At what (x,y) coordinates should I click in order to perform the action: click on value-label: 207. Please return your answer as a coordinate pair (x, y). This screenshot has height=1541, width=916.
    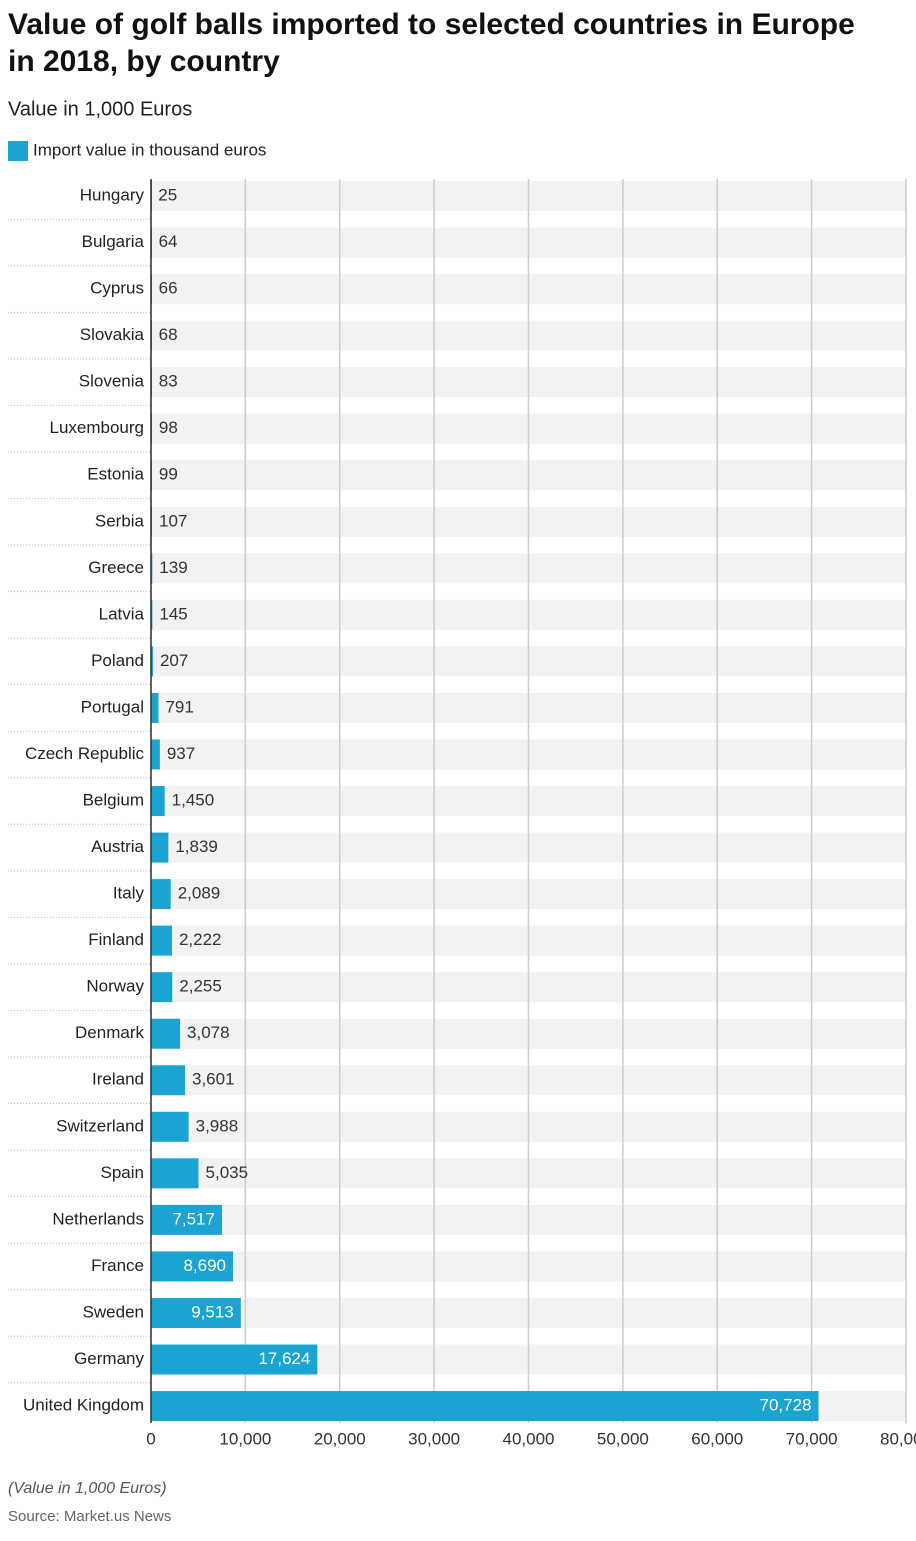
    Looking at the image, I should click on (174, 660).